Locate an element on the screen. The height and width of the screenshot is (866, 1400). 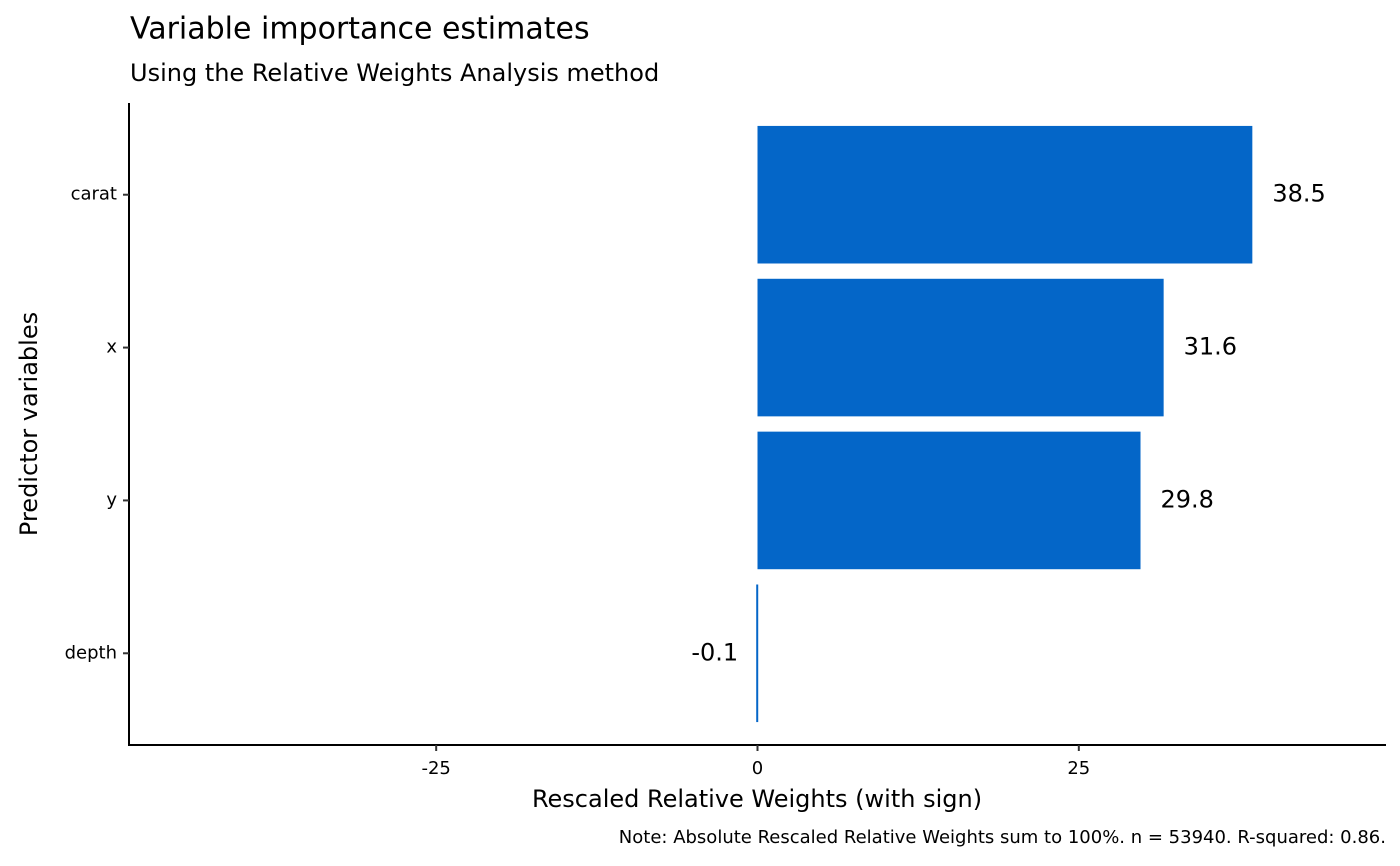
y-tick-label: y is located at coordinates (111, 499).